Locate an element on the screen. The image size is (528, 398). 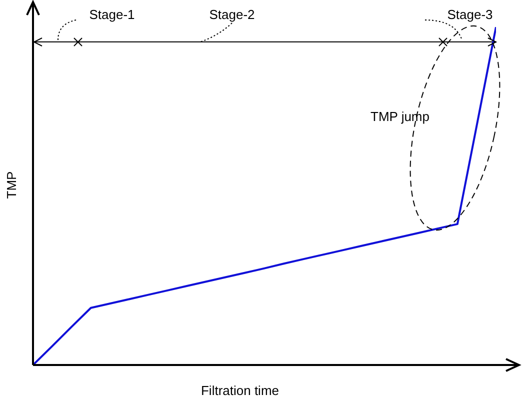
y-axis-title: TMP is located at coordinates (11, 185).